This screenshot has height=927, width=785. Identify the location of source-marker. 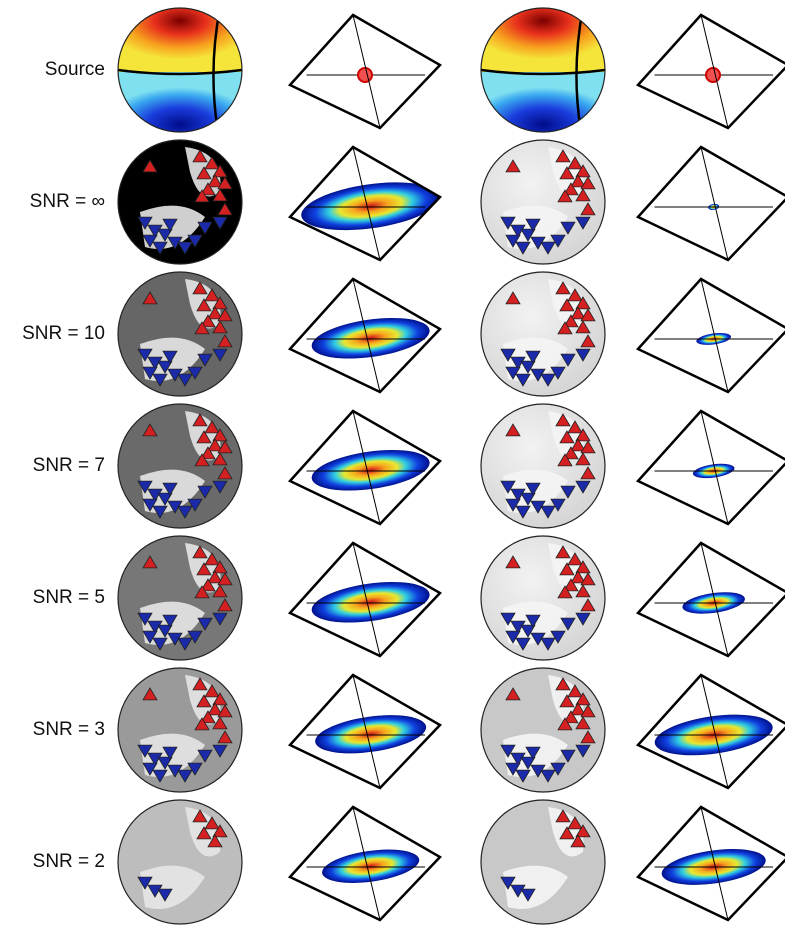
(713, 75).